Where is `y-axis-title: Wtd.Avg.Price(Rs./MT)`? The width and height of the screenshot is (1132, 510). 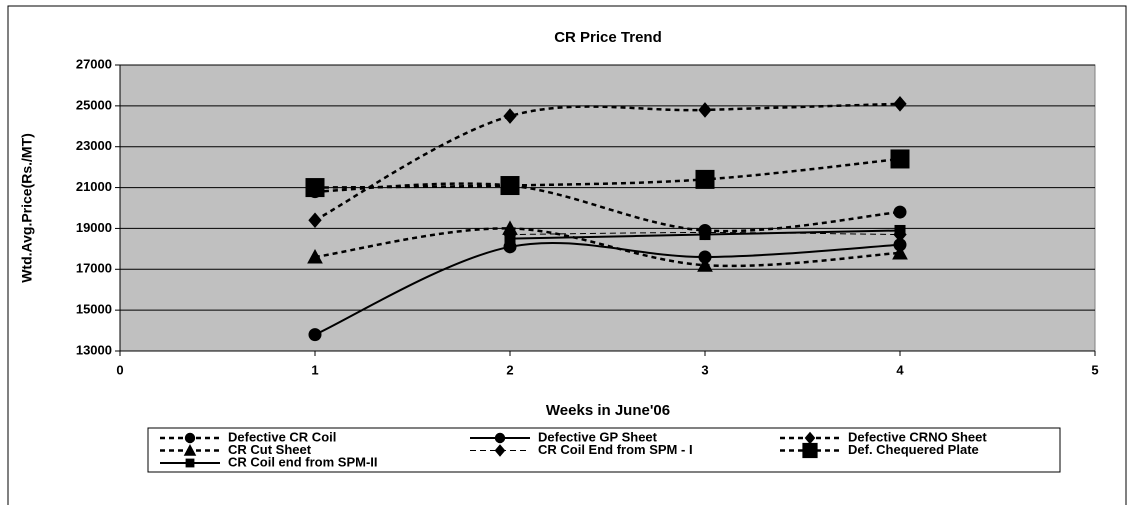 y-axis-title: Wtd.Avg.Price(Rs./MT) is located at coordinates (27, 208).